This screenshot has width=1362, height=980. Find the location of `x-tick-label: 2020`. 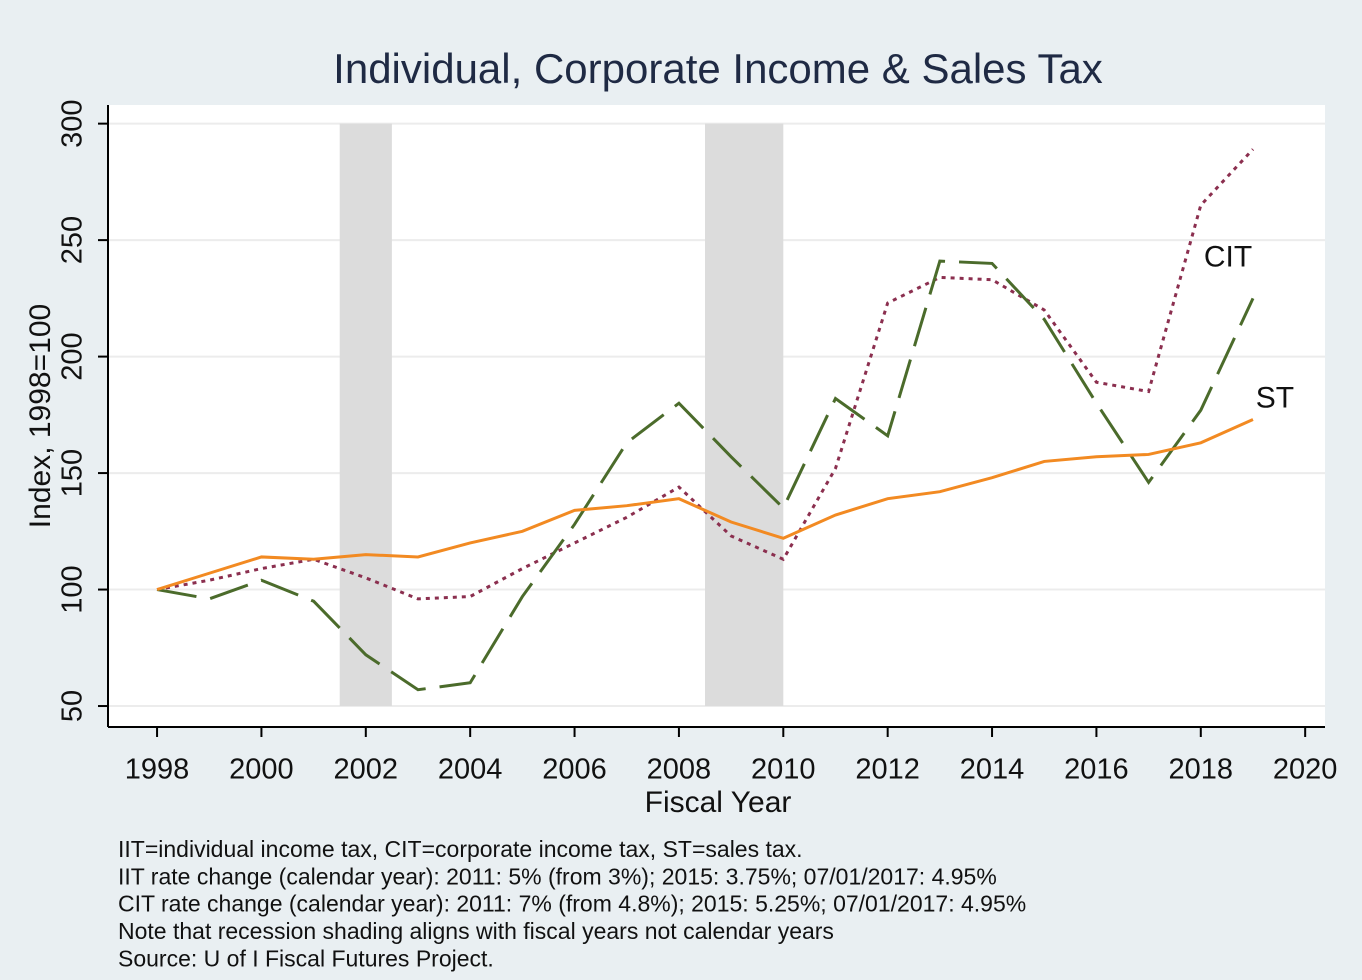

x-tick-label: 2020 is located at coordinates (1305, 770).